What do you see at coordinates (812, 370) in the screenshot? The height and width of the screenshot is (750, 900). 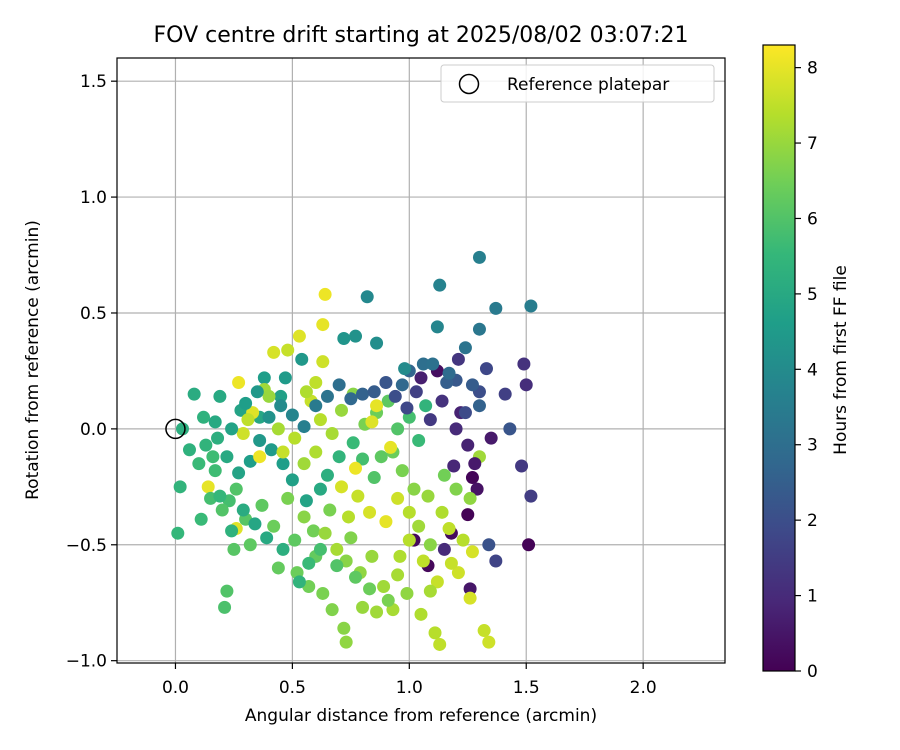 I see `colorbar-tick-label: 4` at bounding box center [812, 370].